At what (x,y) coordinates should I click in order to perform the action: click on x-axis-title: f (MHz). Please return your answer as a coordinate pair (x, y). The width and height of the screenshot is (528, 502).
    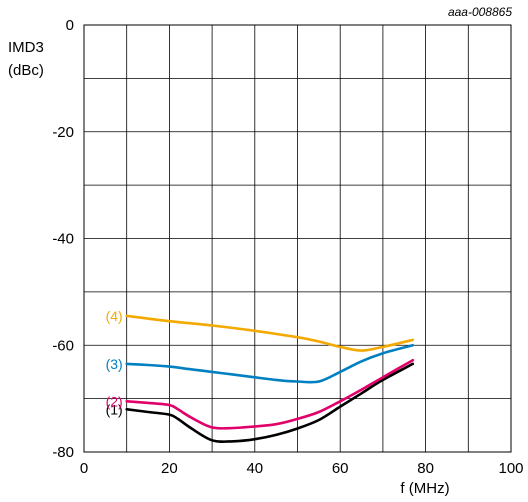
    Looking at the image, I should click on (424, 488).